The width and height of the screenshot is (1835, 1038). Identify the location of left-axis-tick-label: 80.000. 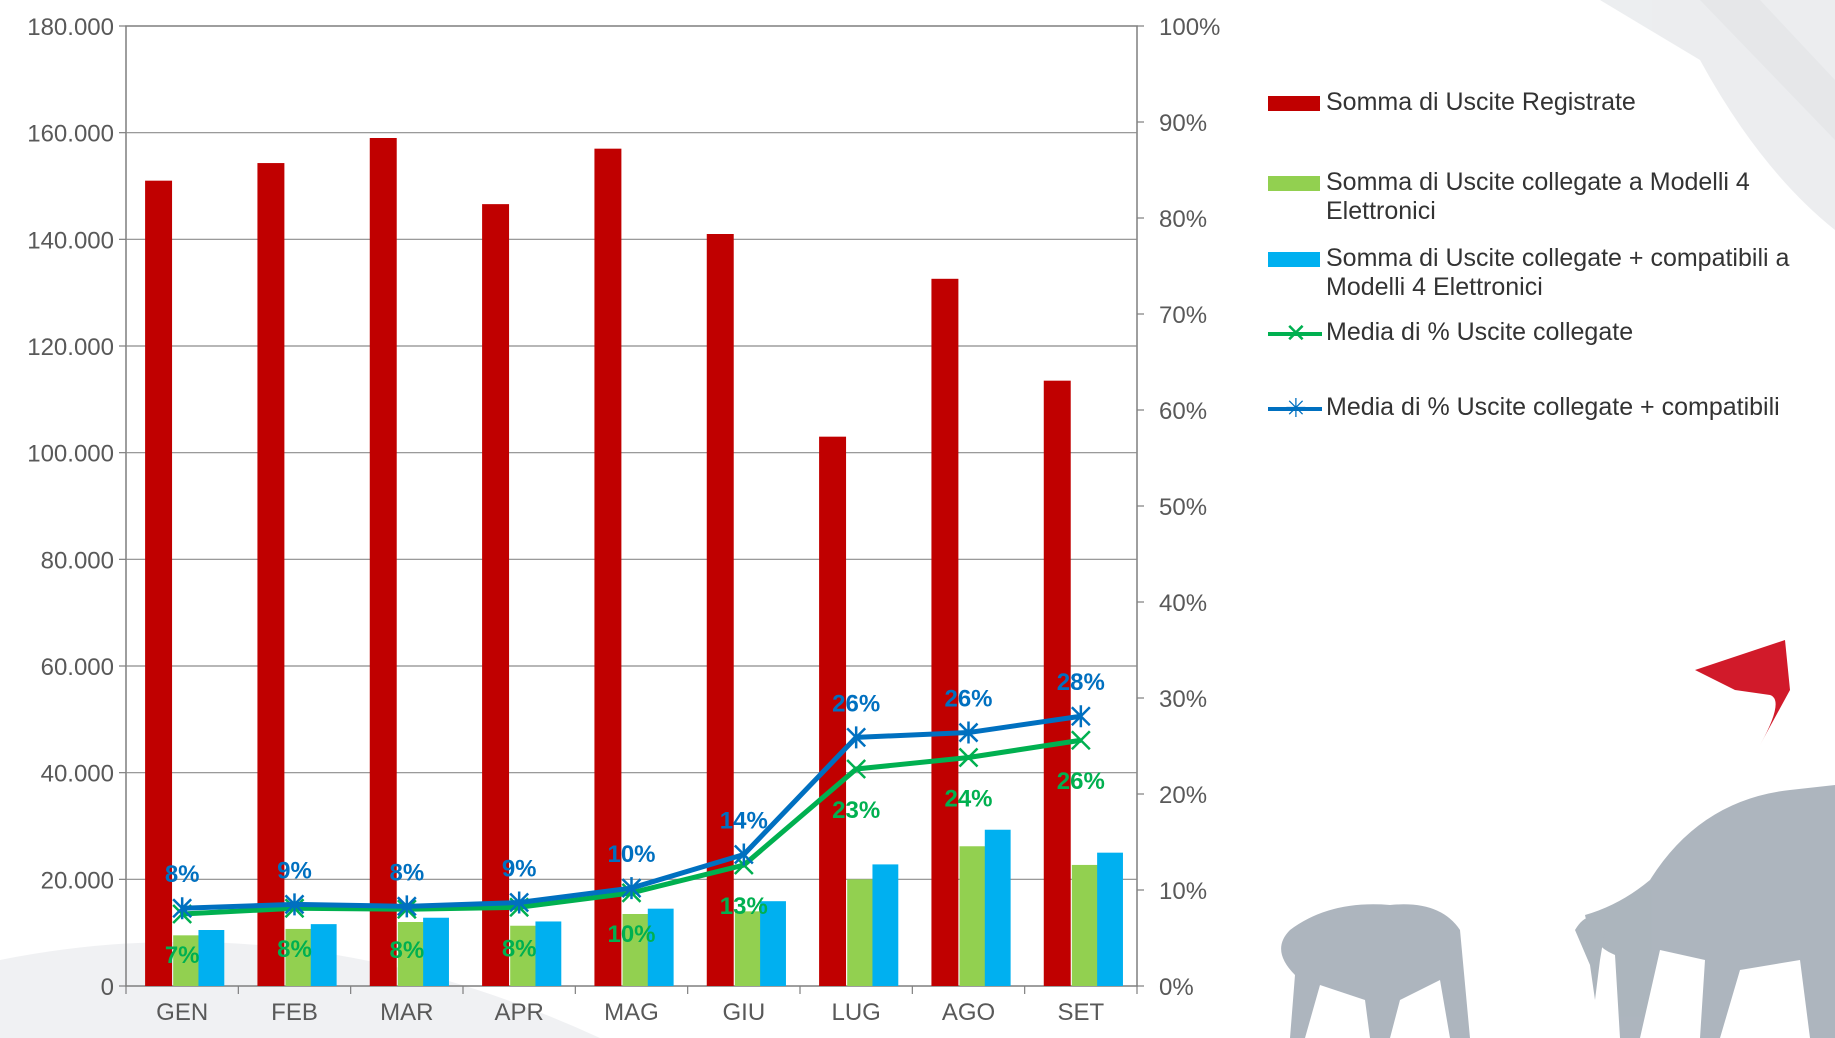
(77, 560).